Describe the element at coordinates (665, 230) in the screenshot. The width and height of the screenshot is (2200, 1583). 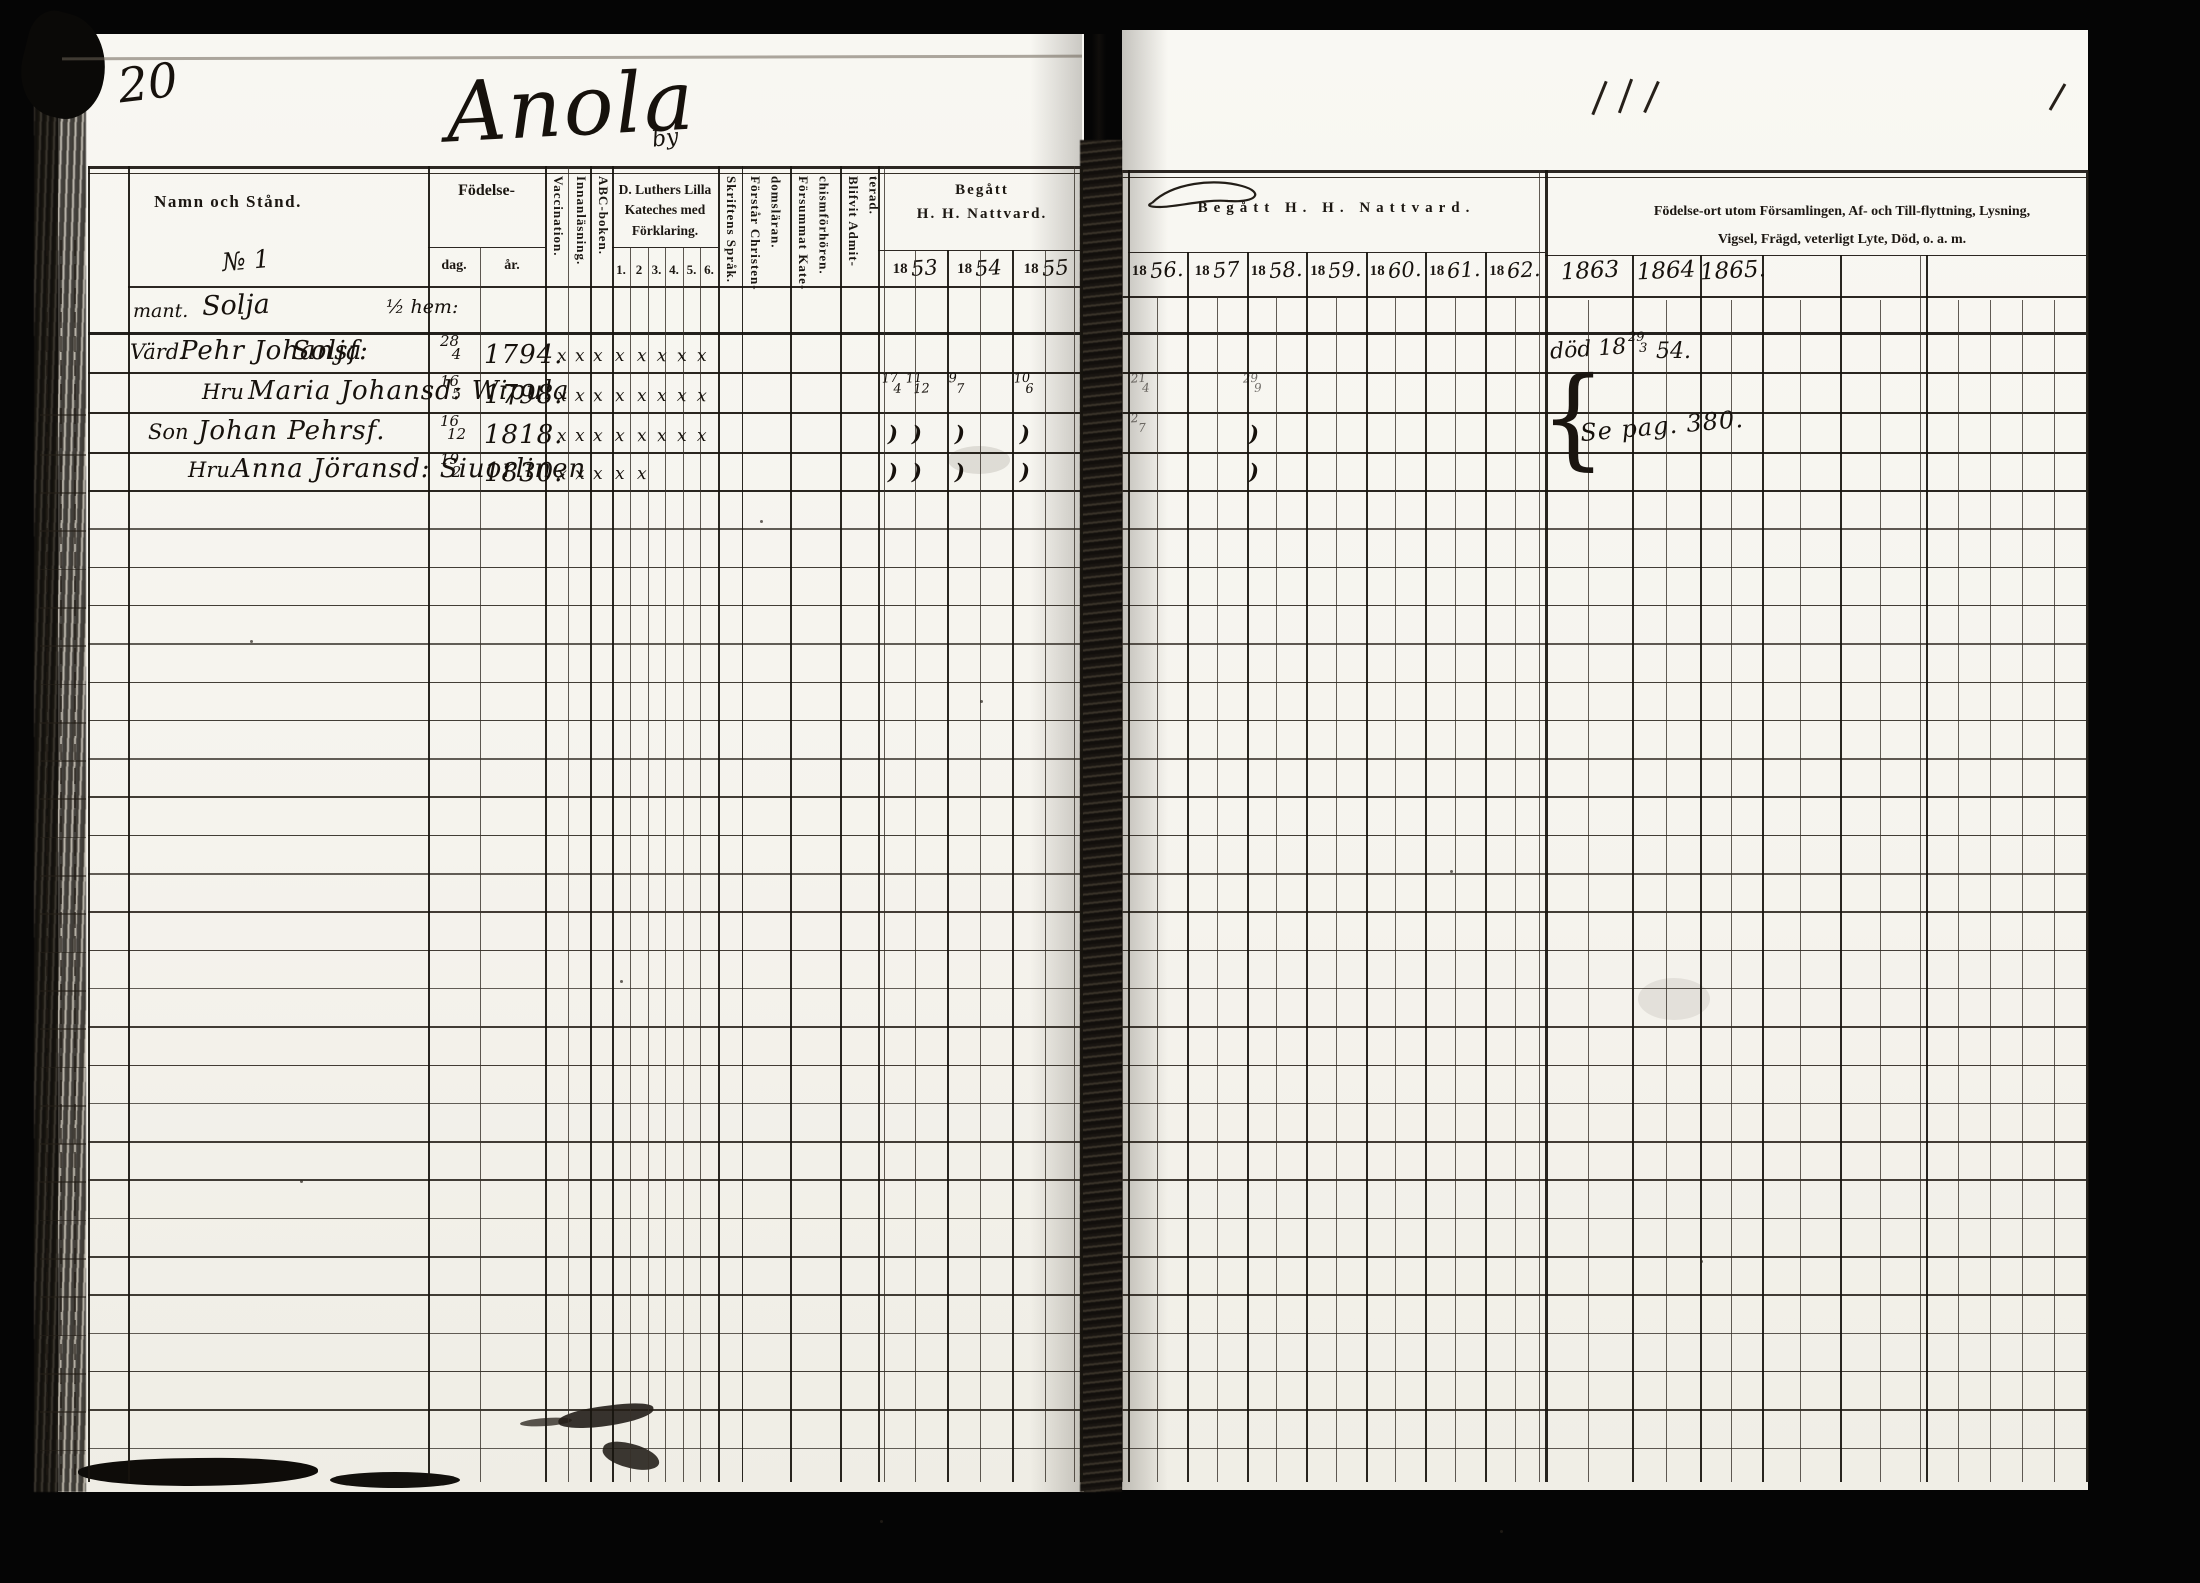
I see `catechism-line3: Förklaring.` at that location.